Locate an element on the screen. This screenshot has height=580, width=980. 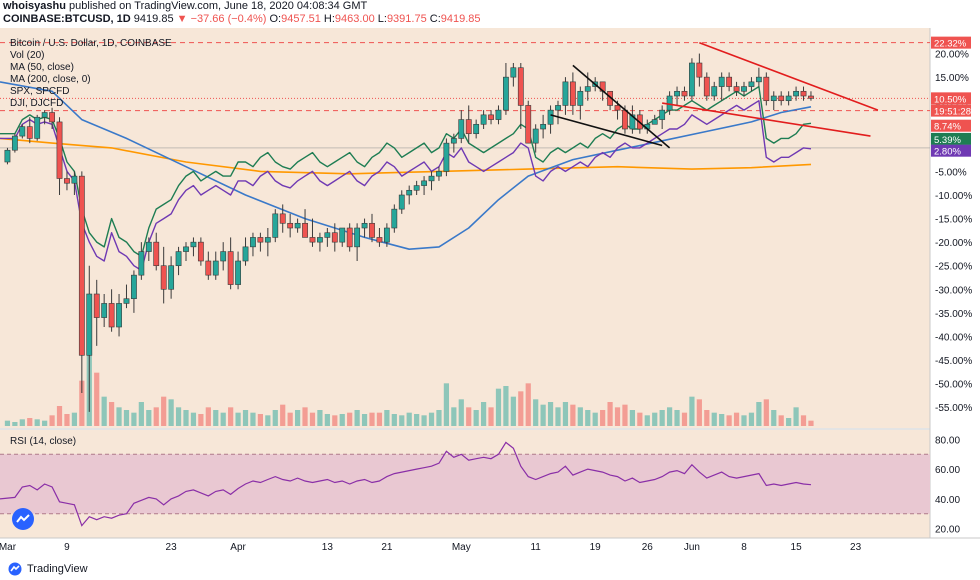
x-tick-label: Mar is located at coordinates (8, 547).